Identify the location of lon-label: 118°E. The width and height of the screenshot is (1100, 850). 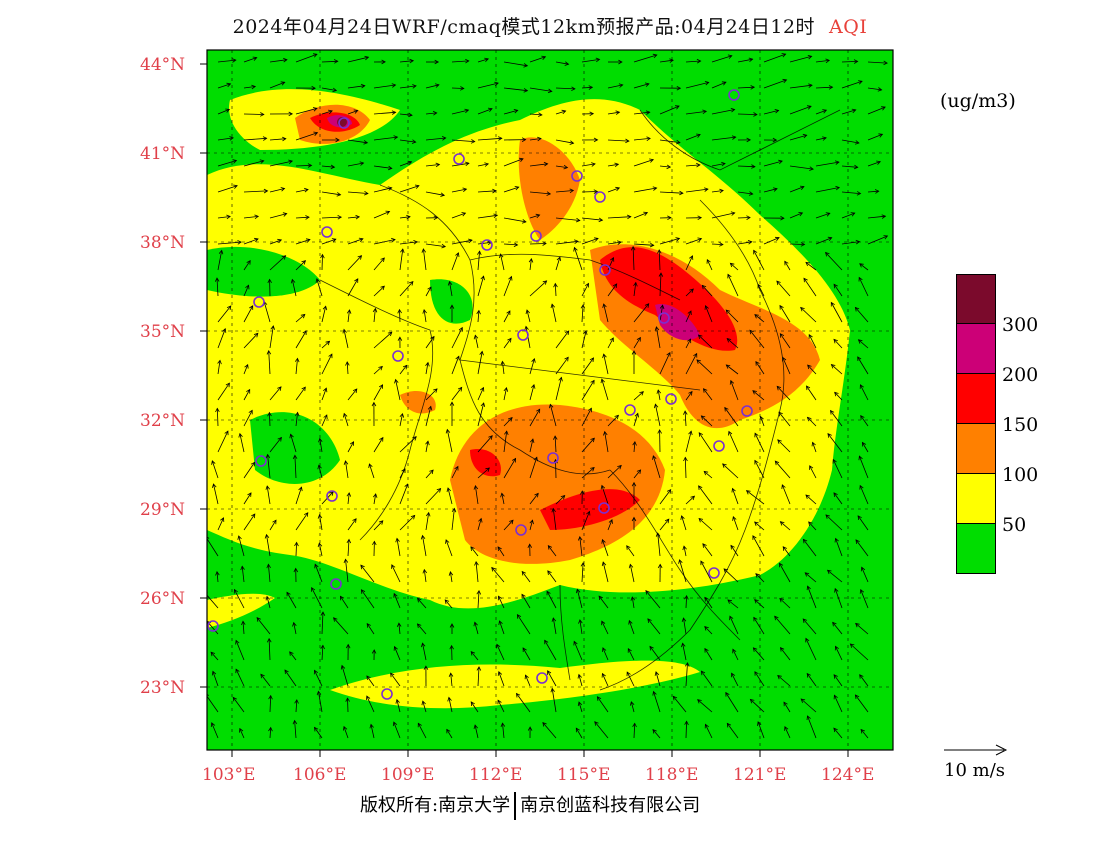
(672, 775).